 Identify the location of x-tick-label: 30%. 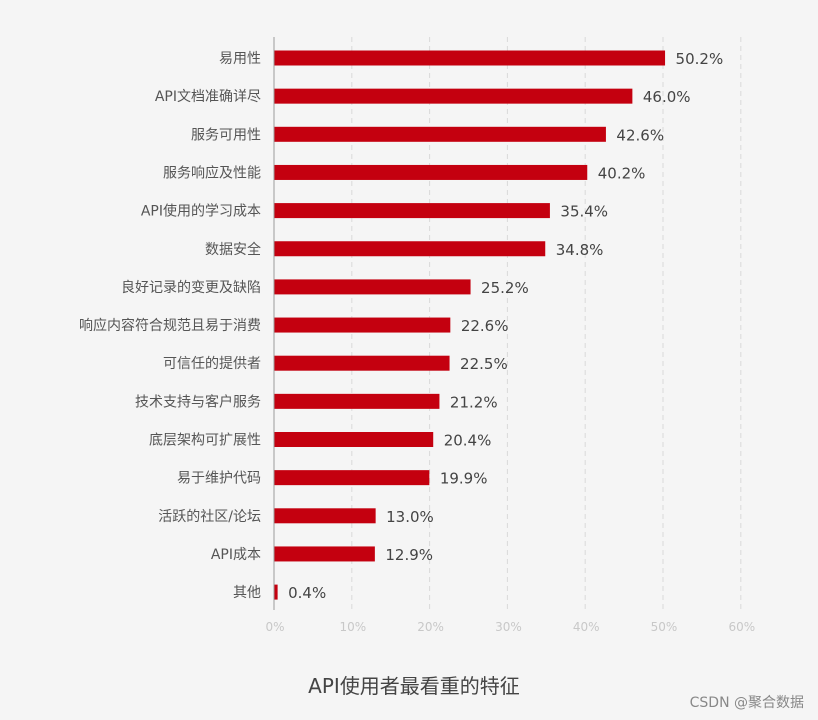
(508, 627).